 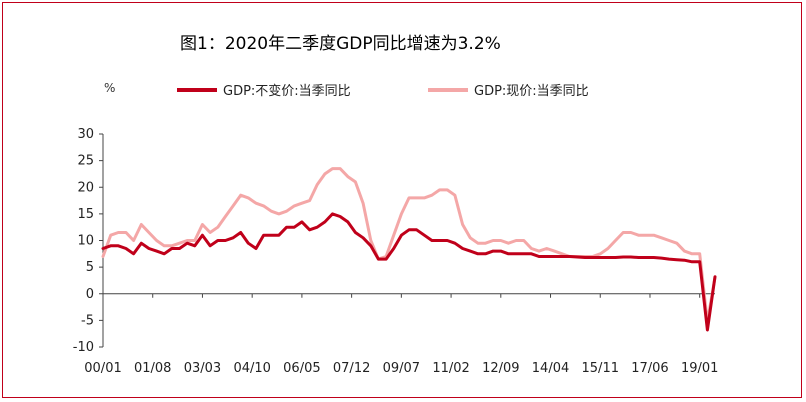 I want to click on legend-label-nominal-gdp: GDP:现价:当季同比, so click(x=531, y=91).